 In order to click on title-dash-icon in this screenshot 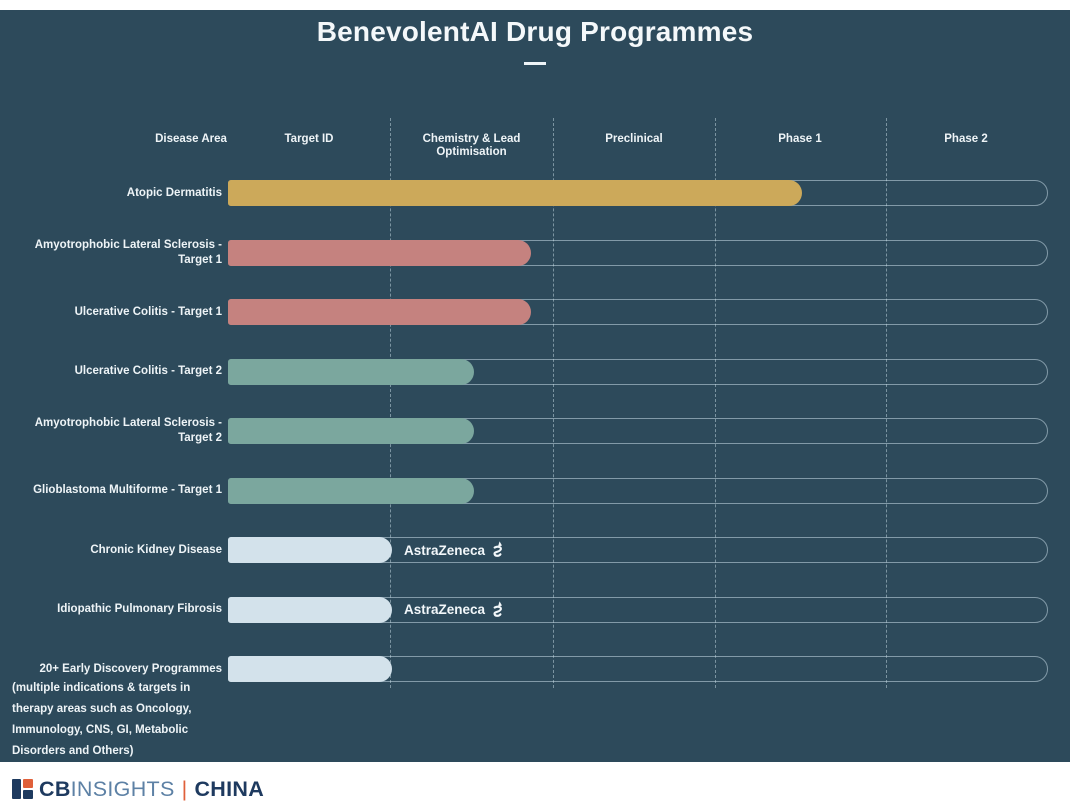, I will do `click(535, 63)`.